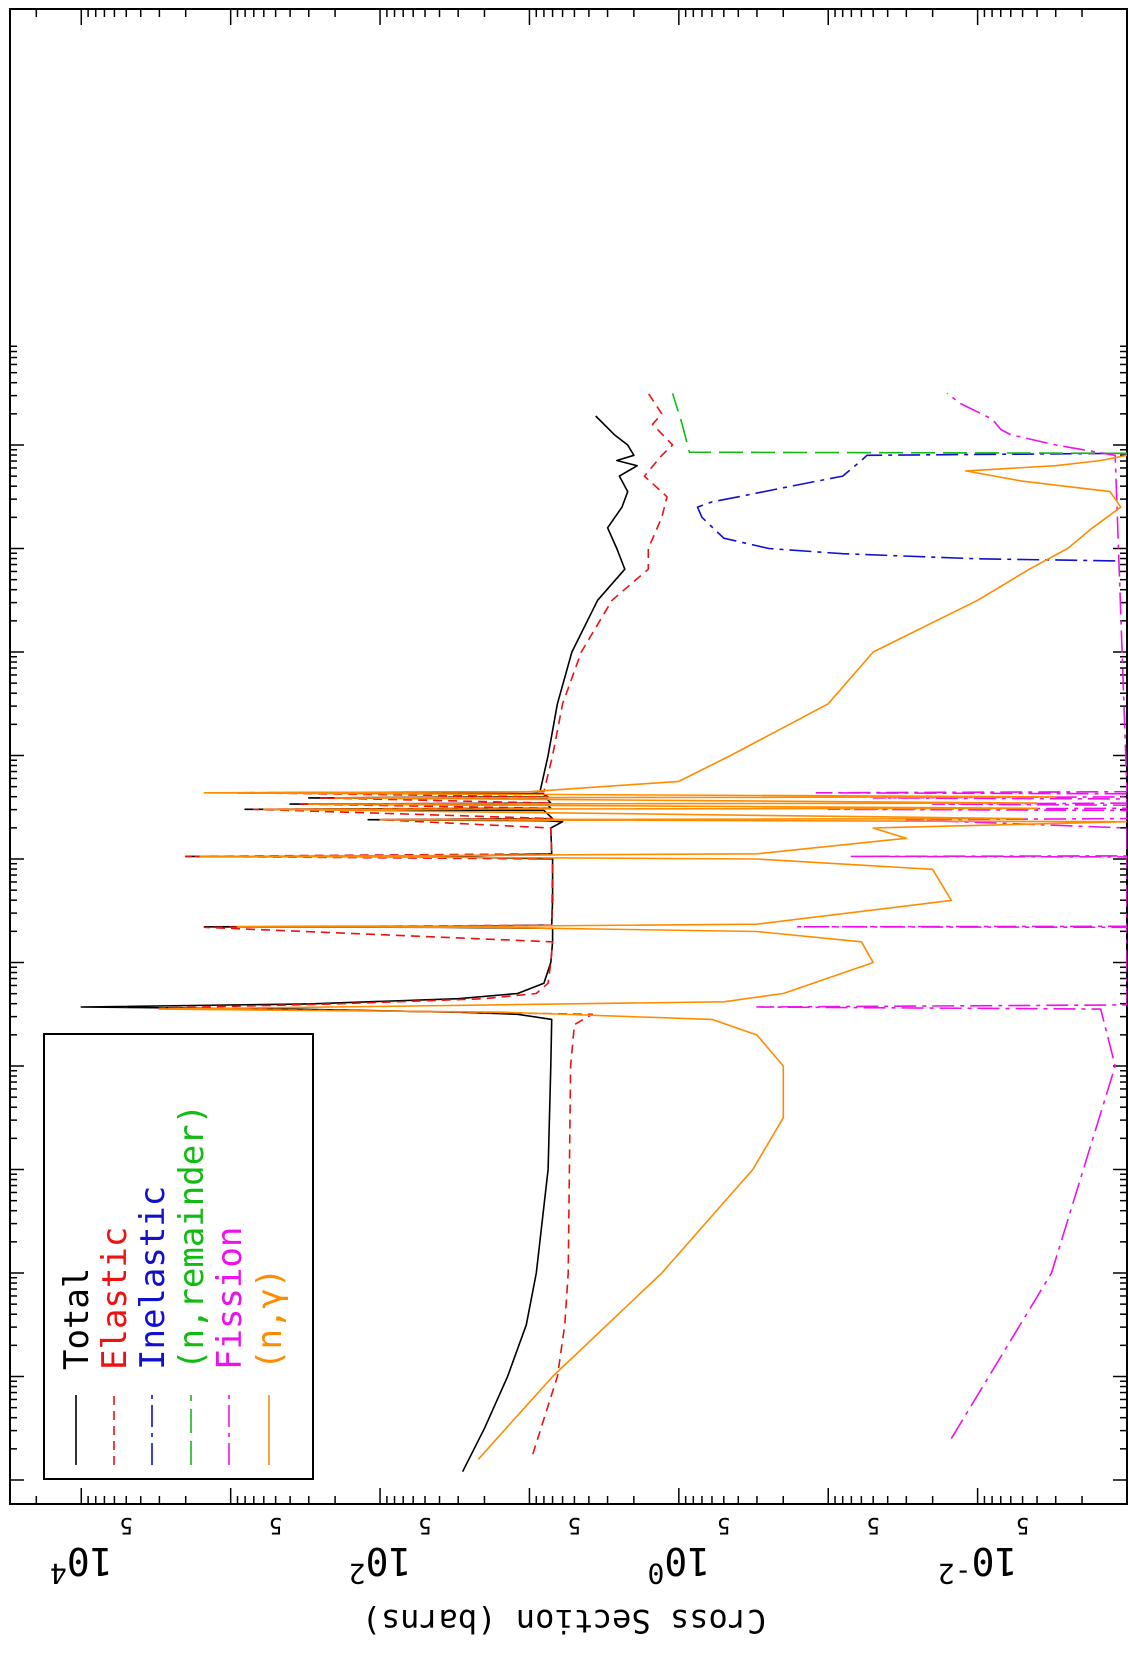 The image size is (1128, 1662). I want to click on legend-label: Total, so click(77, 1319).